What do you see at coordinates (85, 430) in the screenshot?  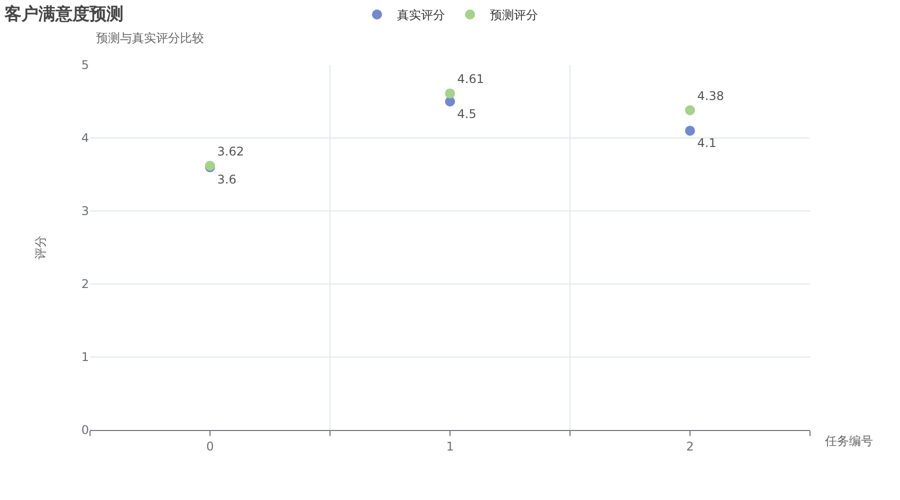 I see `y-tick-label: 0` at bounding box center [85, 430].